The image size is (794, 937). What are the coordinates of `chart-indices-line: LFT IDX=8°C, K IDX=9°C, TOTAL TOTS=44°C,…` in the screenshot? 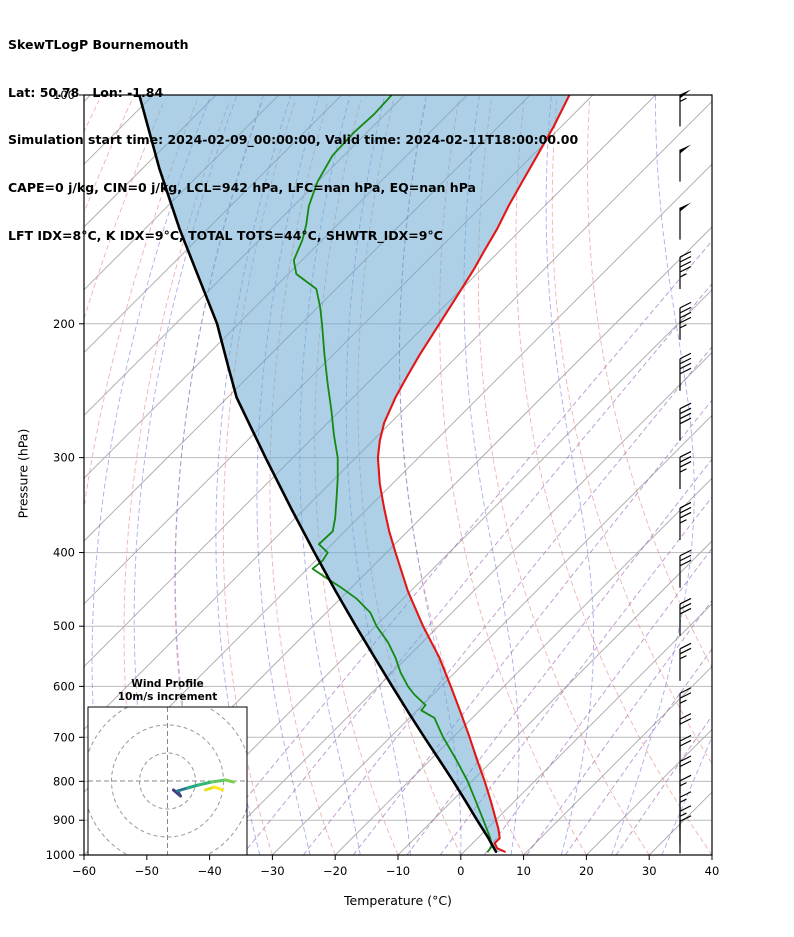 It's located at (225, 235).